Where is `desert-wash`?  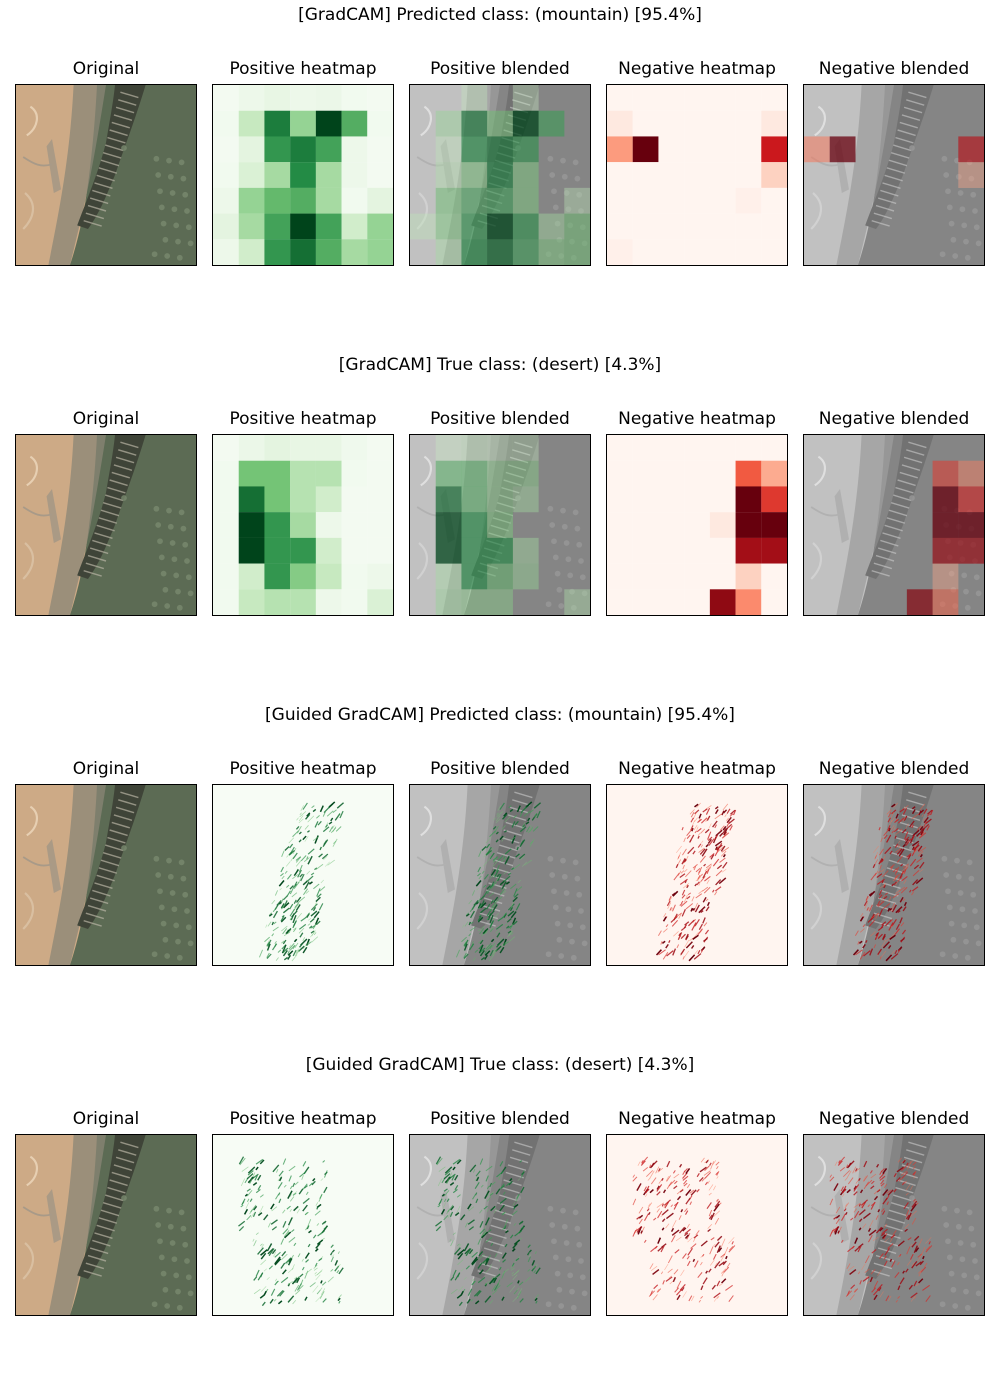 desert-wash is located at coordinates (820, 1171).